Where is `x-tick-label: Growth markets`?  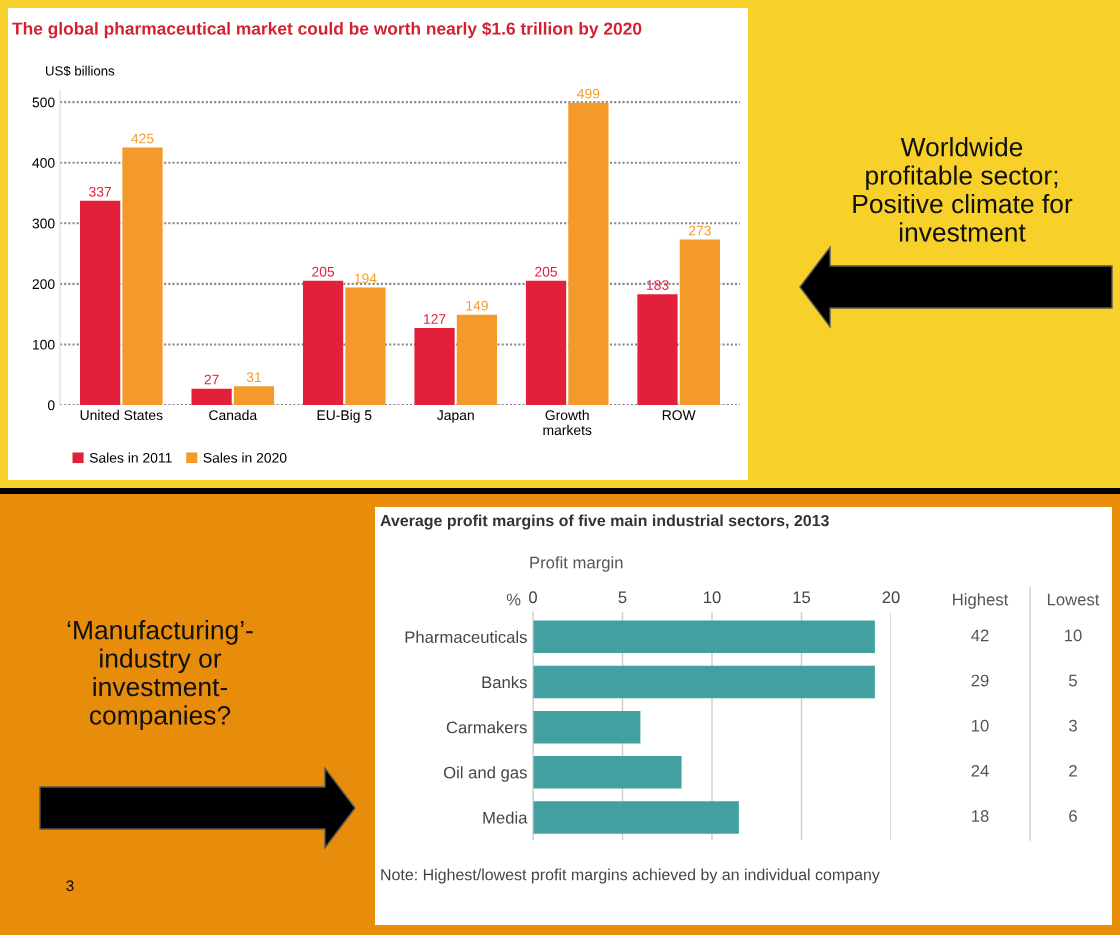
x-tick-label: Growth markets is located at coordinates (567, 422).